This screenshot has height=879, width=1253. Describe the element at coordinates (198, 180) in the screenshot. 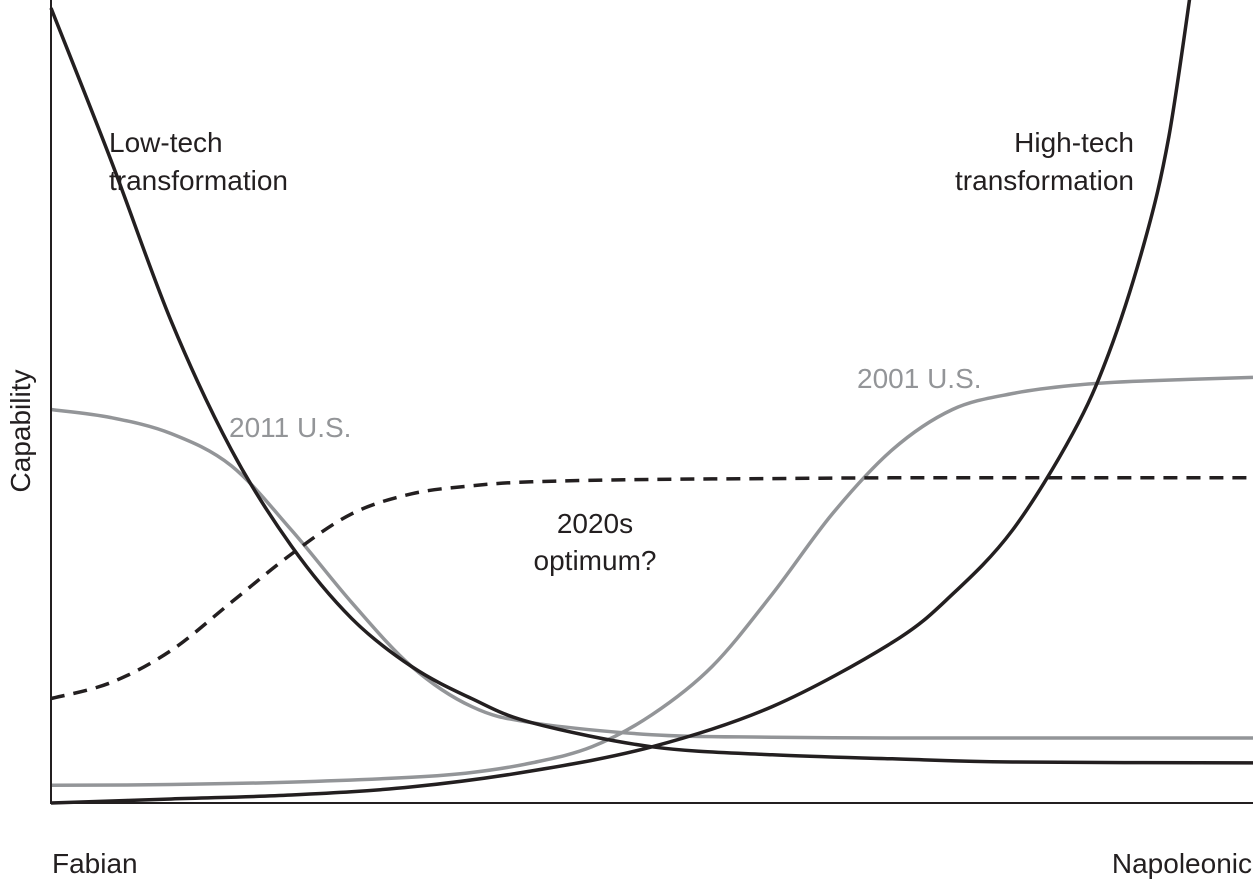

I see `low-tech-label-line2: transformation` at that location.